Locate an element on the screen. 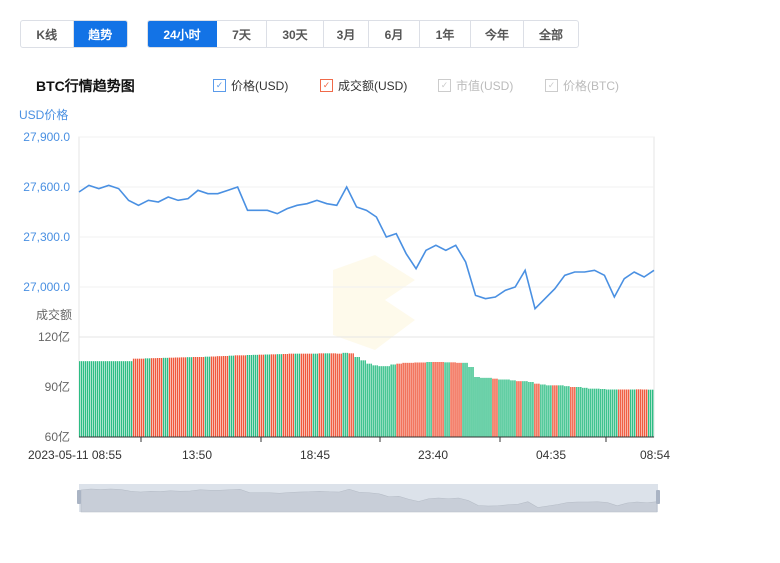 The width and height of the screenshot is (780, 563). legend-item-3: ✓ 价格(BTC) is located at coordinates (582, 85).